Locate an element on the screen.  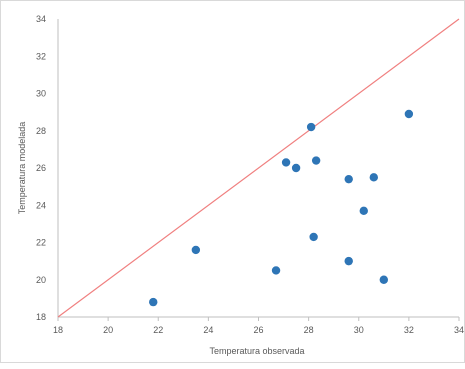
x-tick-label: 30 is located at coordinates (359, 330).